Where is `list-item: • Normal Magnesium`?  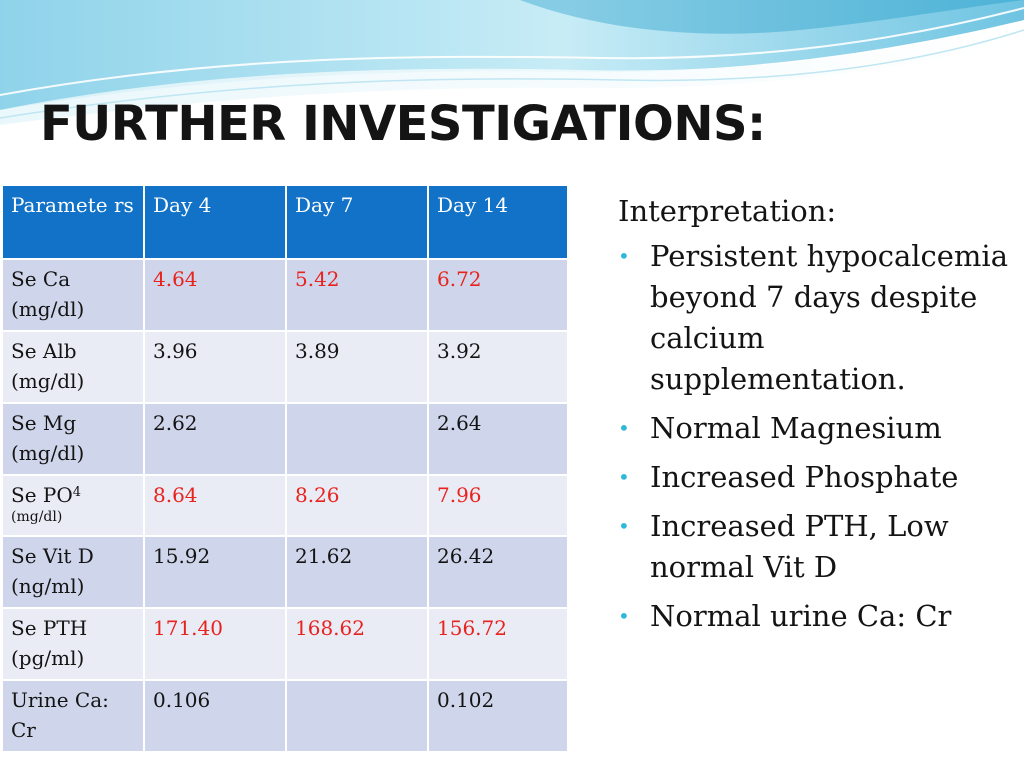 list-item: • Normal Magnesium is located at coordinates (818, 428).